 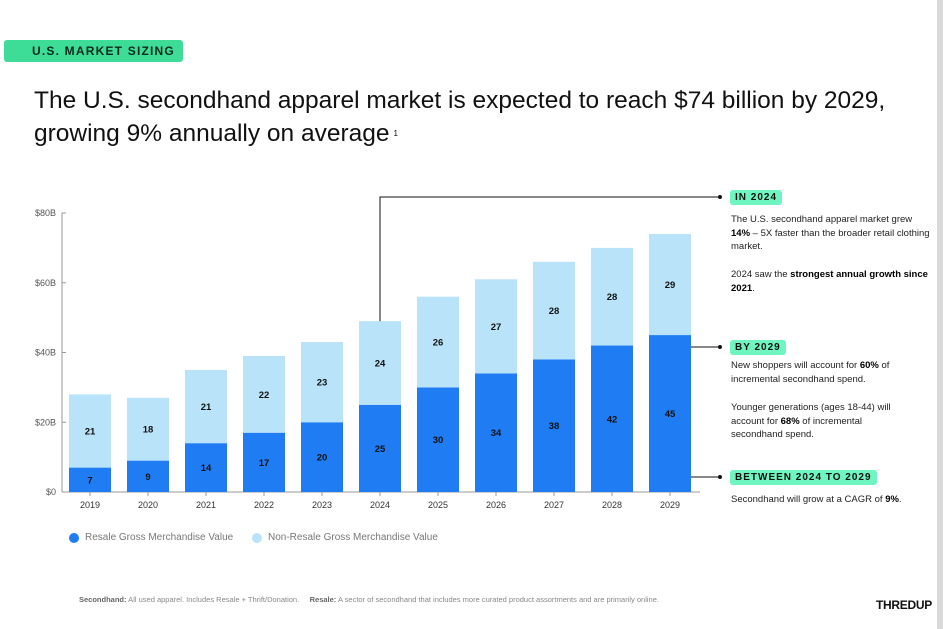 I want to click on bar-resale-2027, so click(x=554, y=425).